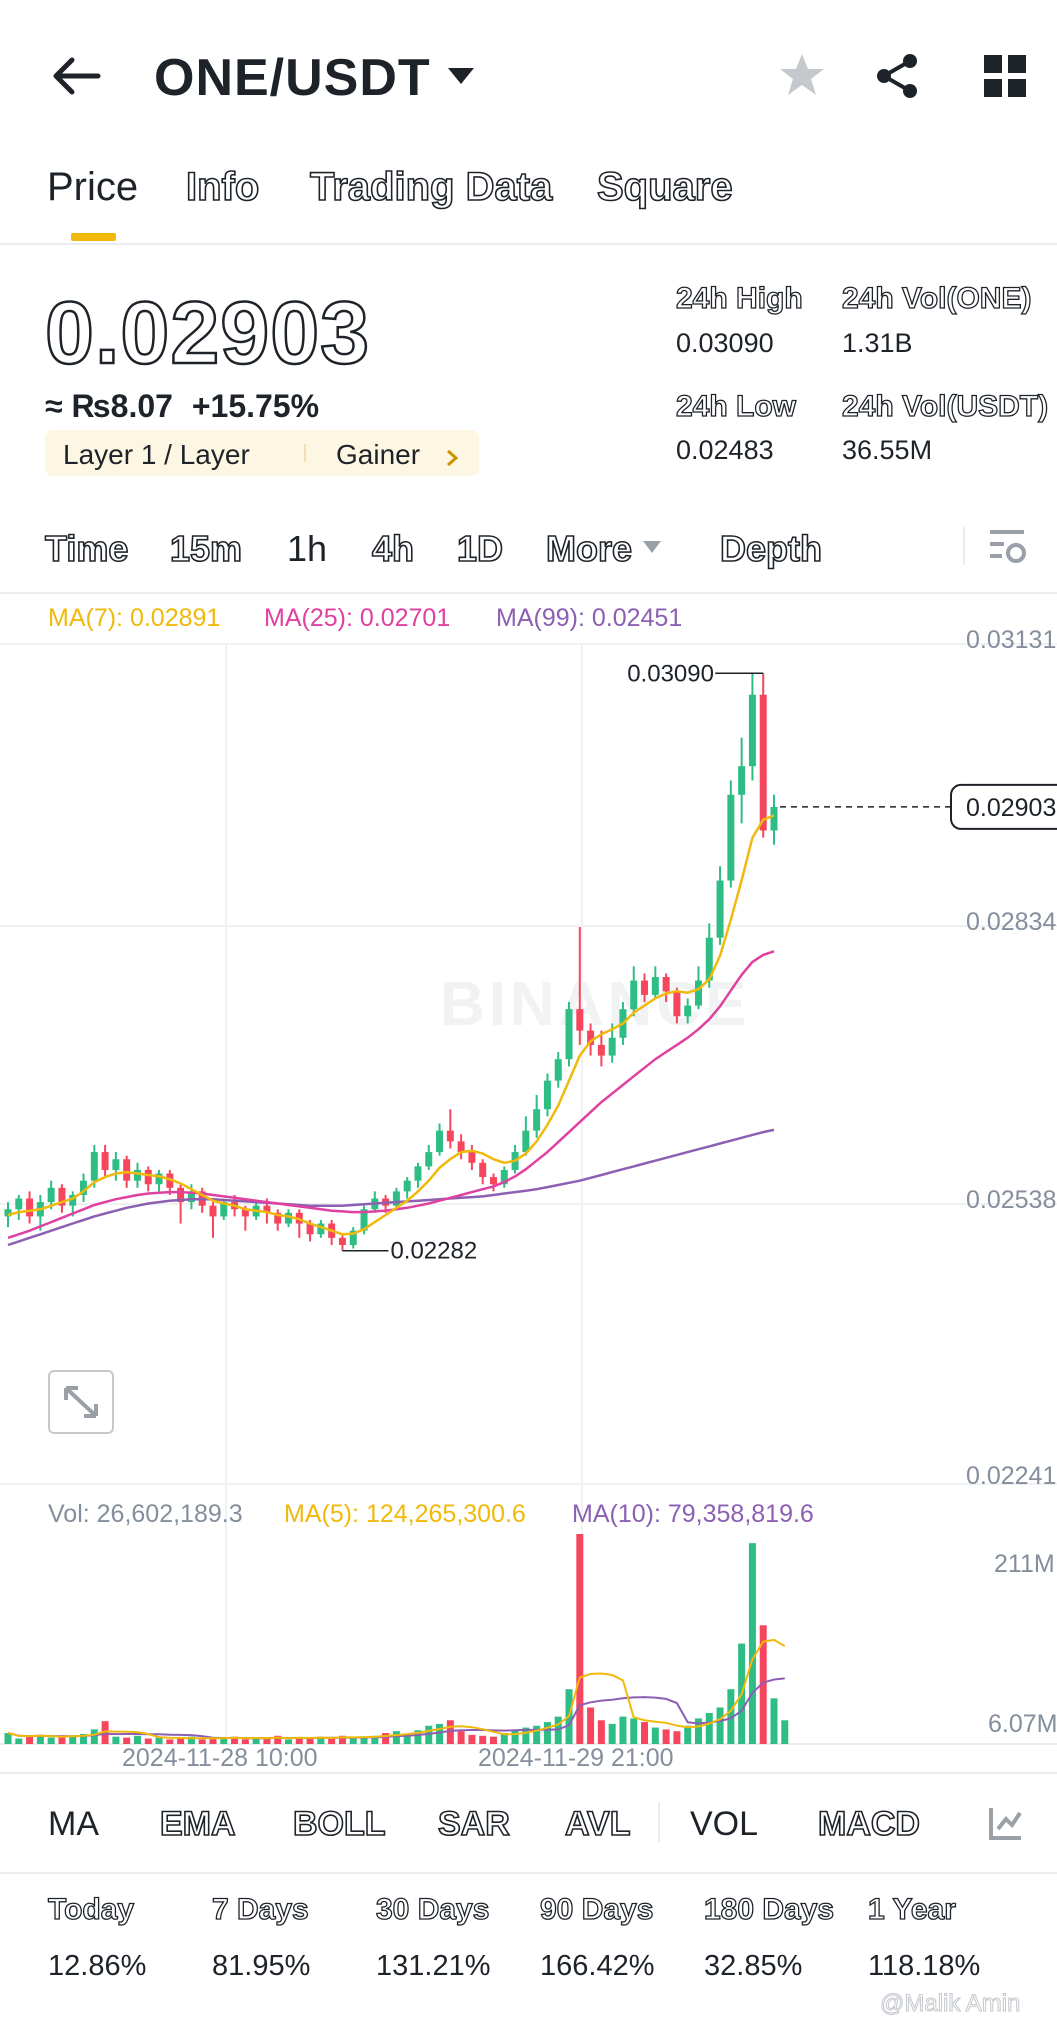  Describe the element at coordinates (431, 187) in the screenshot. I see `tab-trading-data: Trading Data` at that location.